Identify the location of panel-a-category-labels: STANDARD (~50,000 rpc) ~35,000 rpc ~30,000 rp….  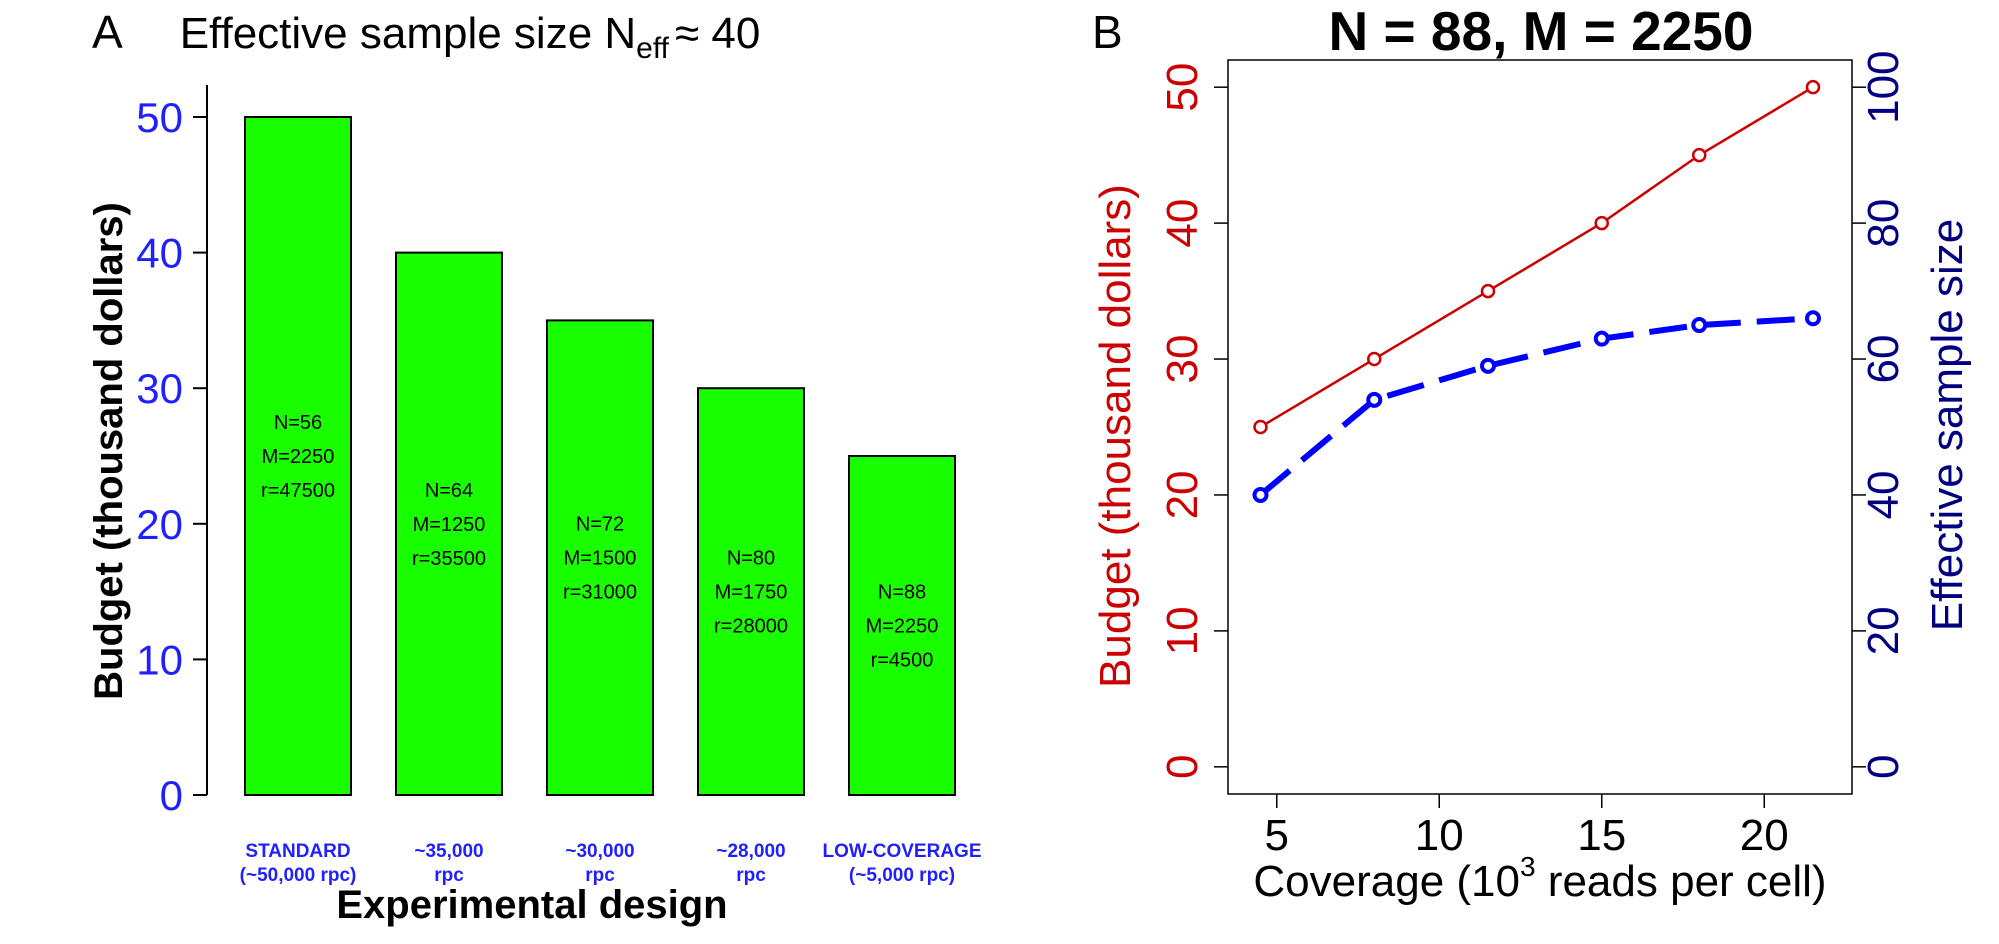
(611, 863).